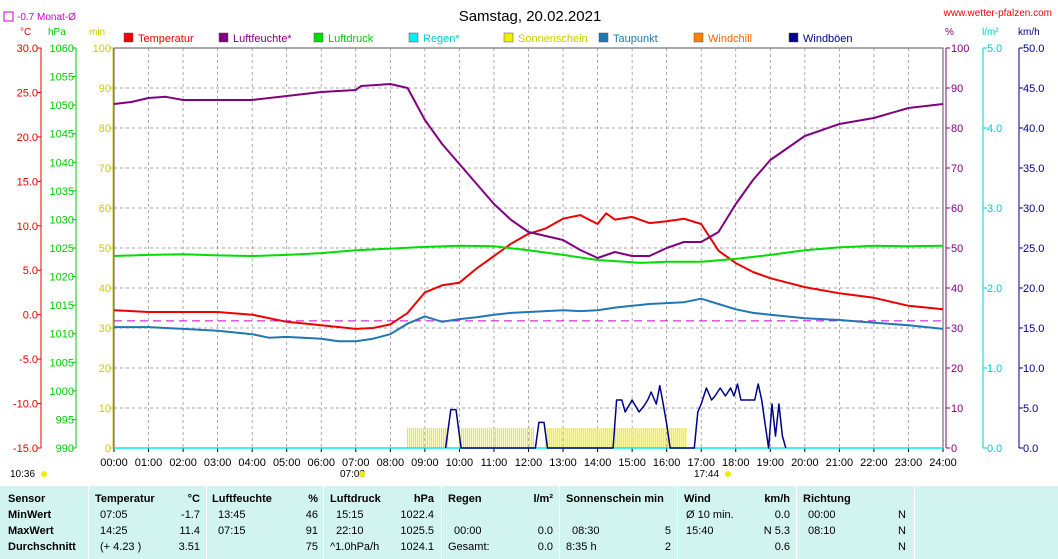 The width and height of the screenshot is (1058, 559). Describe the element at coordinates (65, 449) in the screenshot. I see `pressure-tick-label: 990` at that location.